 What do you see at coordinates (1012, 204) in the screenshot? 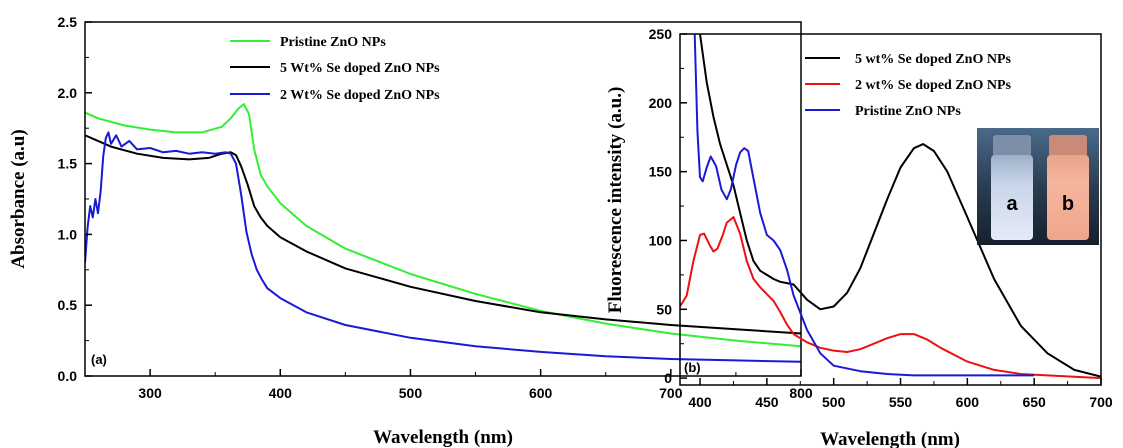
I see `vial-a-label: a` at bounding box center [1012, 204].